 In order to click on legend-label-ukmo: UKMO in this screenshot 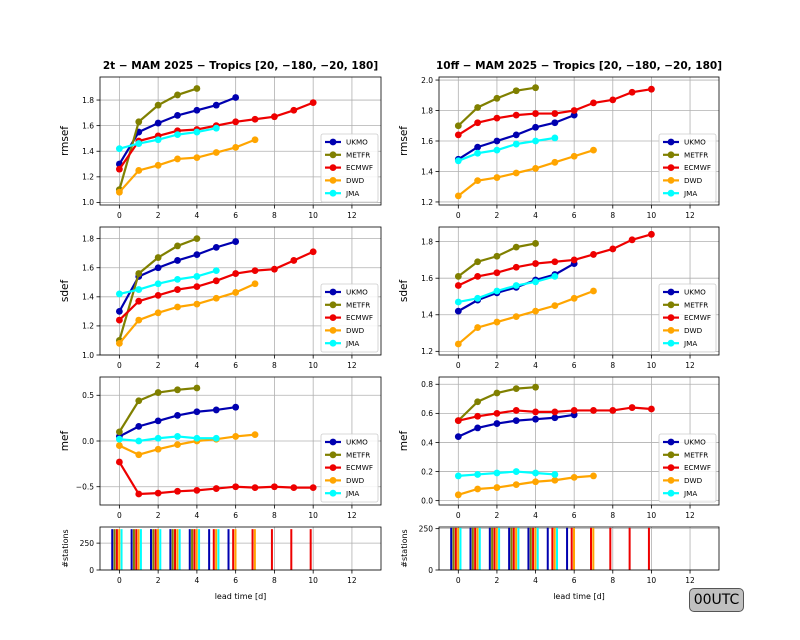, I will do `click(357, 142)`.